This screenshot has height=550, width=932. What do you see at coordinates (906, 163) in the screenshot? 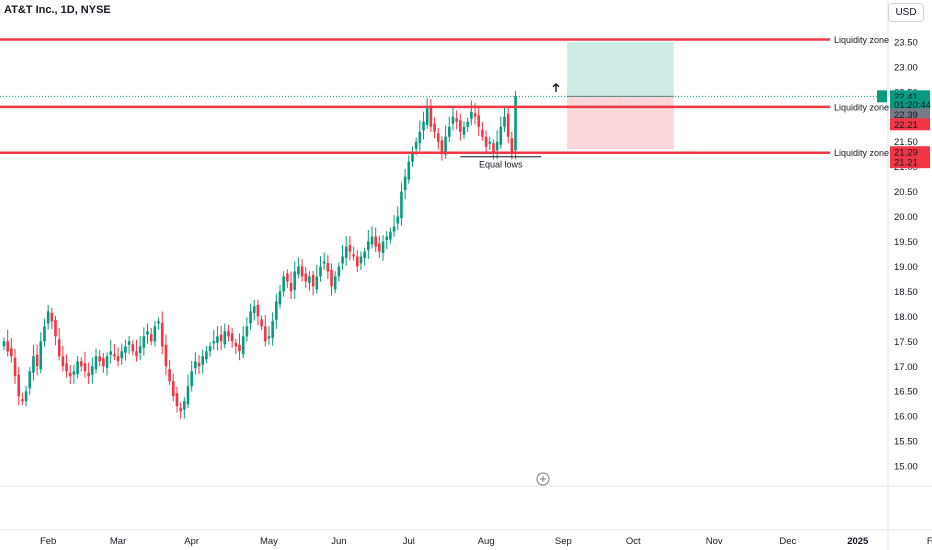
I see `price-badge-label: 21.21` at bounding box center [906, 163].